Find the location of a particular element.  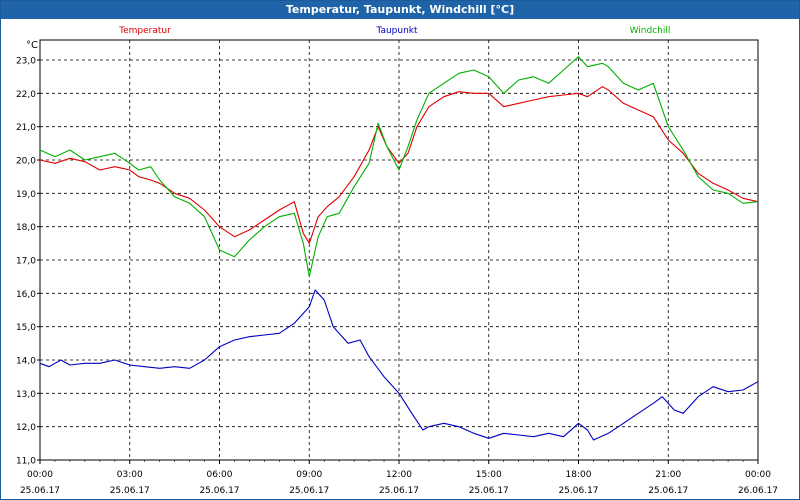

legend-entry-temperatur: Temperatur is located at coordinates (144, 31).